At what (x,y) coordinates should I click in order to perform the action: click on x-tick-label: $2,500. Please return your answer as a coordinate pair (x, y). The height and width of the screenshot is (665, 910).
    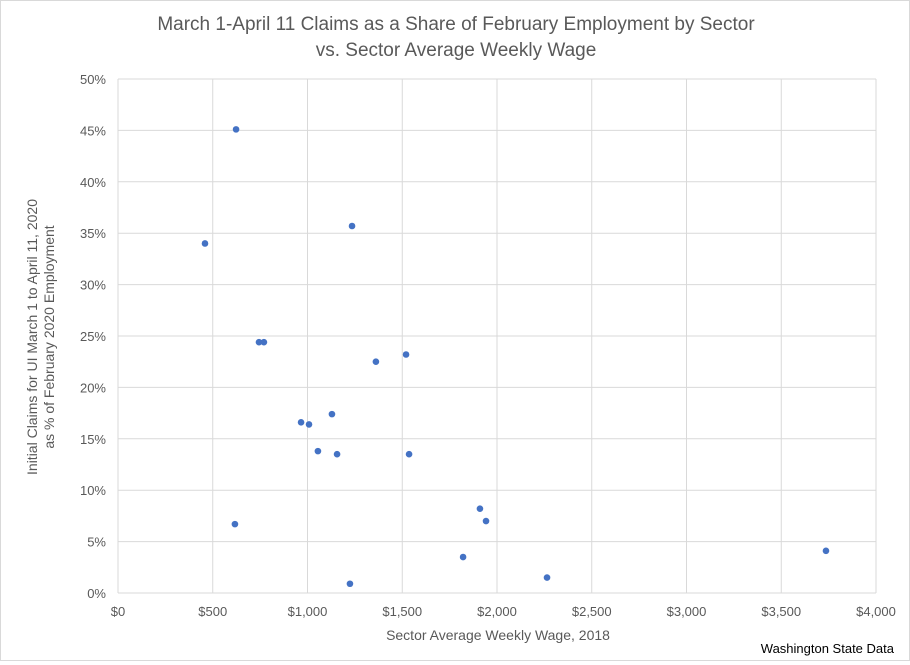
    Looking at the image, I should click on (592, 611).